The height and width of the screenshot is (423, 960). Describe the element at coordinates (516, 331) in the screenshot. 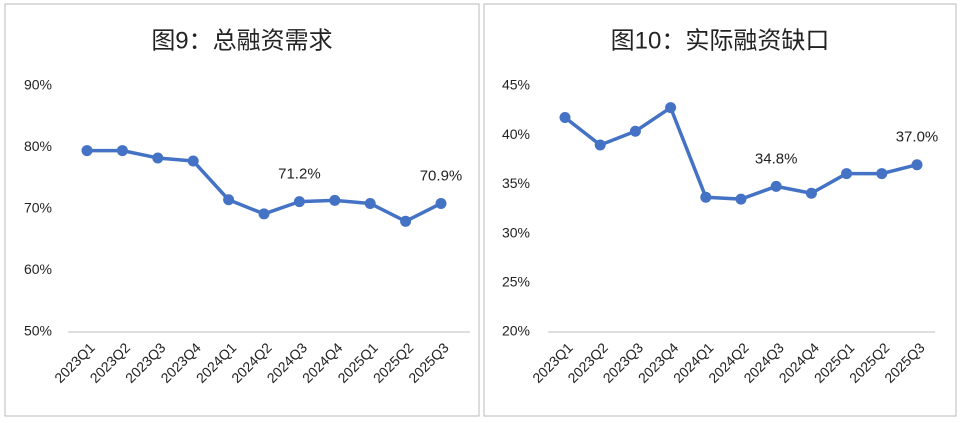

I see `y-tick-label: 20%` at that location.